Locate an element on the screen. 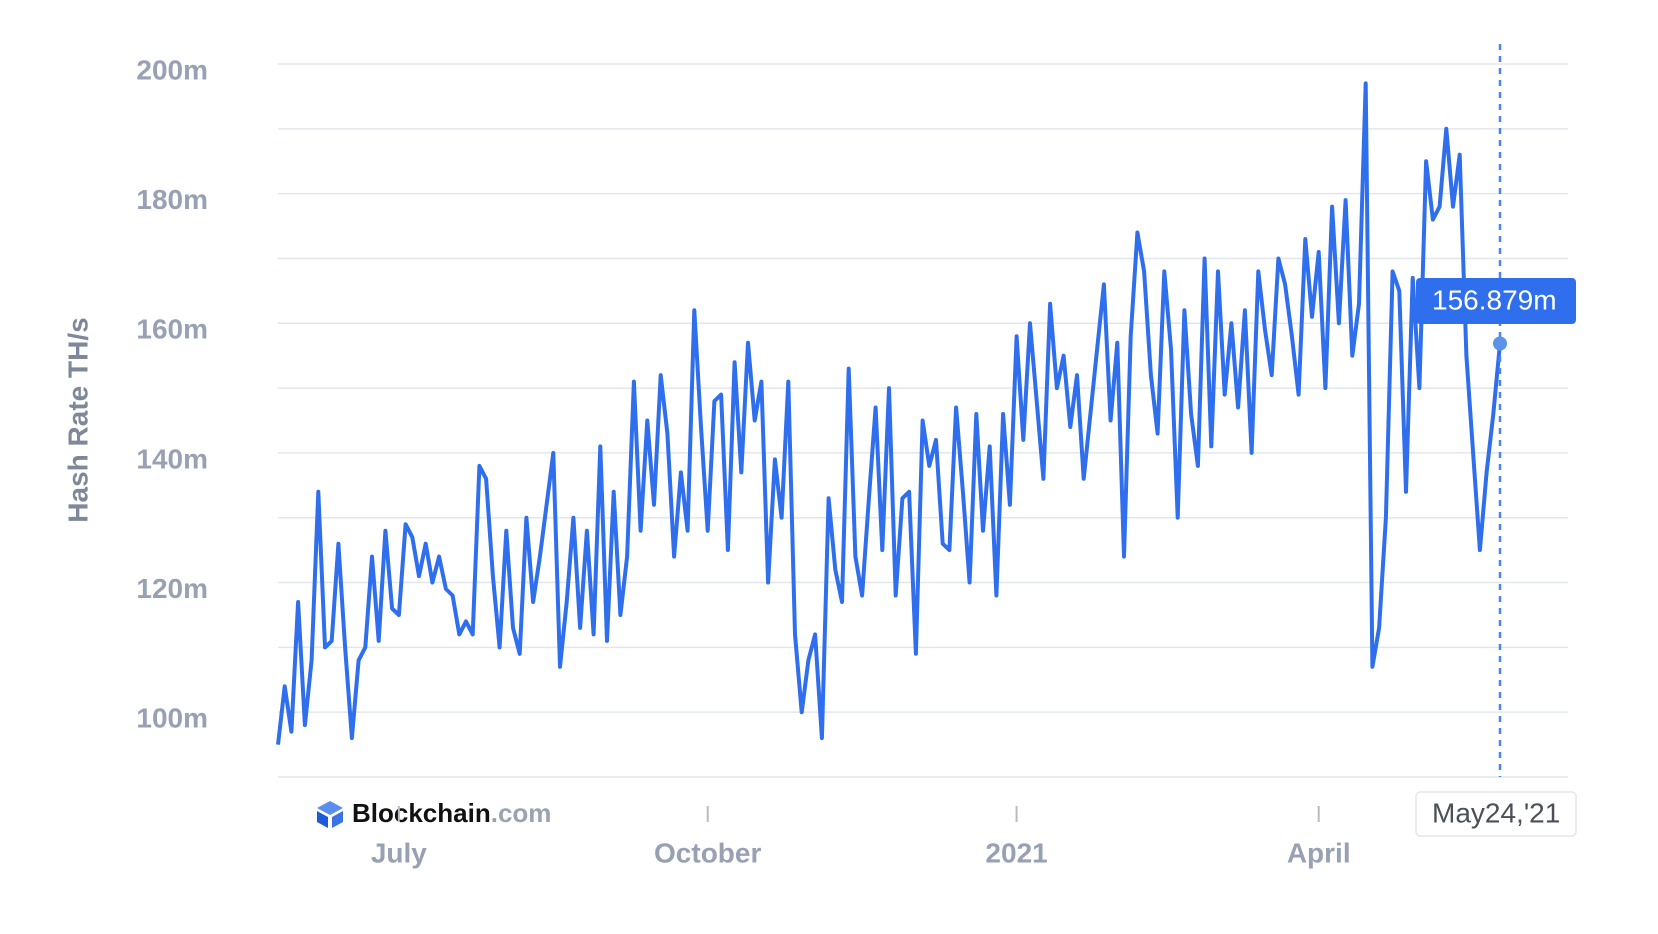 The width and height of the screenshot is (1658, 934). y-tick-label: 180m is located at coordinates (172, 199).